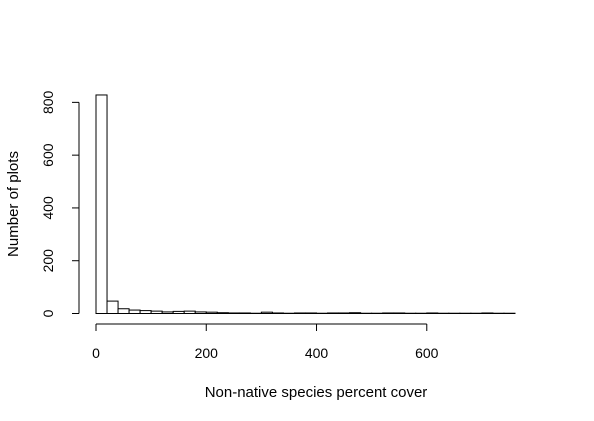 The image size is (594, 421). Describe the element at coordinates (48, 102) in the screenshot. I see `y-tick-label: 800` at that location.